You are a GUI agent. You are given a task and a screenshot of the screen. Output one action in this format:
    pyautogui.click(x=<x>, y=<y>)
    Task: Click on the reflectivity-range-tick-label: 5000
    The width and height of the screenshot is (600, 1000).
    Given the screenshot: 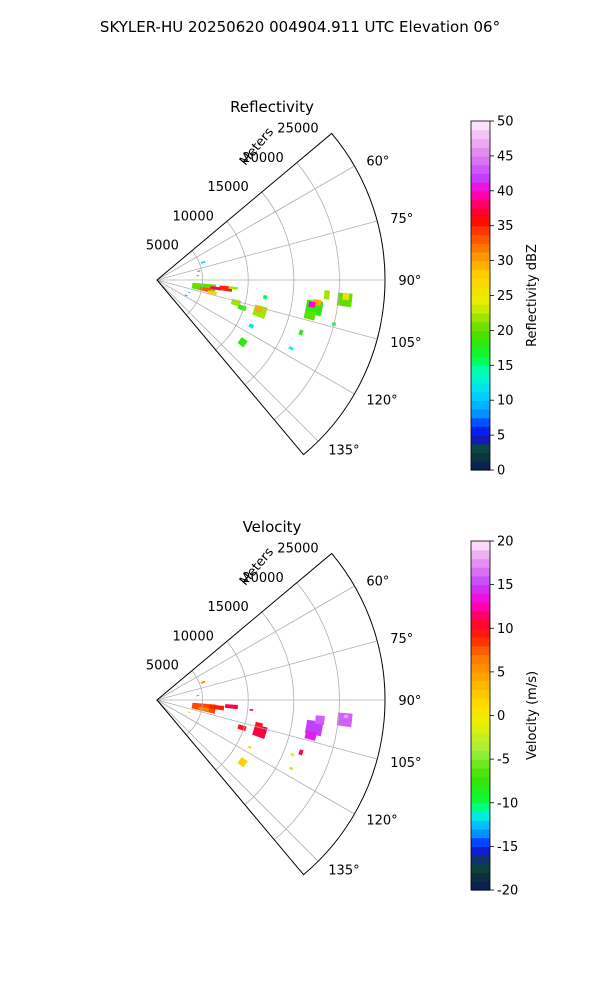 What is the action you would take?
    pyautogui.click(x=162, y=246)
    